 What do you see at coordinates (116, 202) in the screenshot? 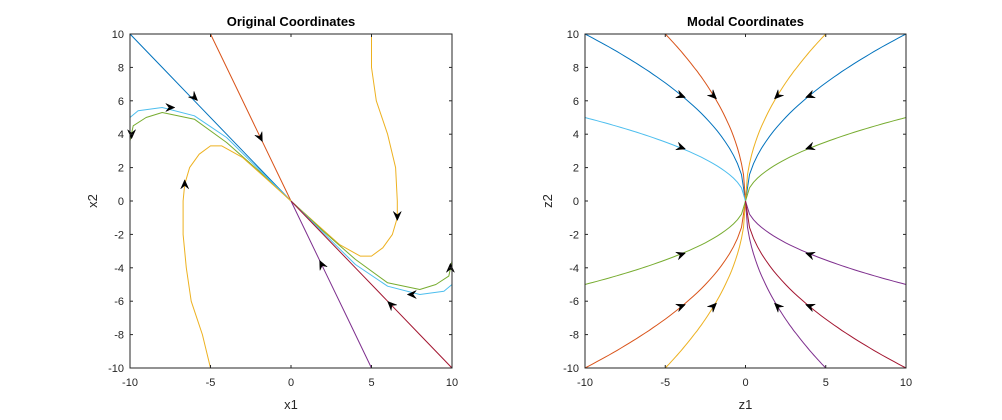
I see `y-ticks-original: -10 -8 -6 -4 -2 0 2 4 6 8 10` at bounding box center [116, 202].